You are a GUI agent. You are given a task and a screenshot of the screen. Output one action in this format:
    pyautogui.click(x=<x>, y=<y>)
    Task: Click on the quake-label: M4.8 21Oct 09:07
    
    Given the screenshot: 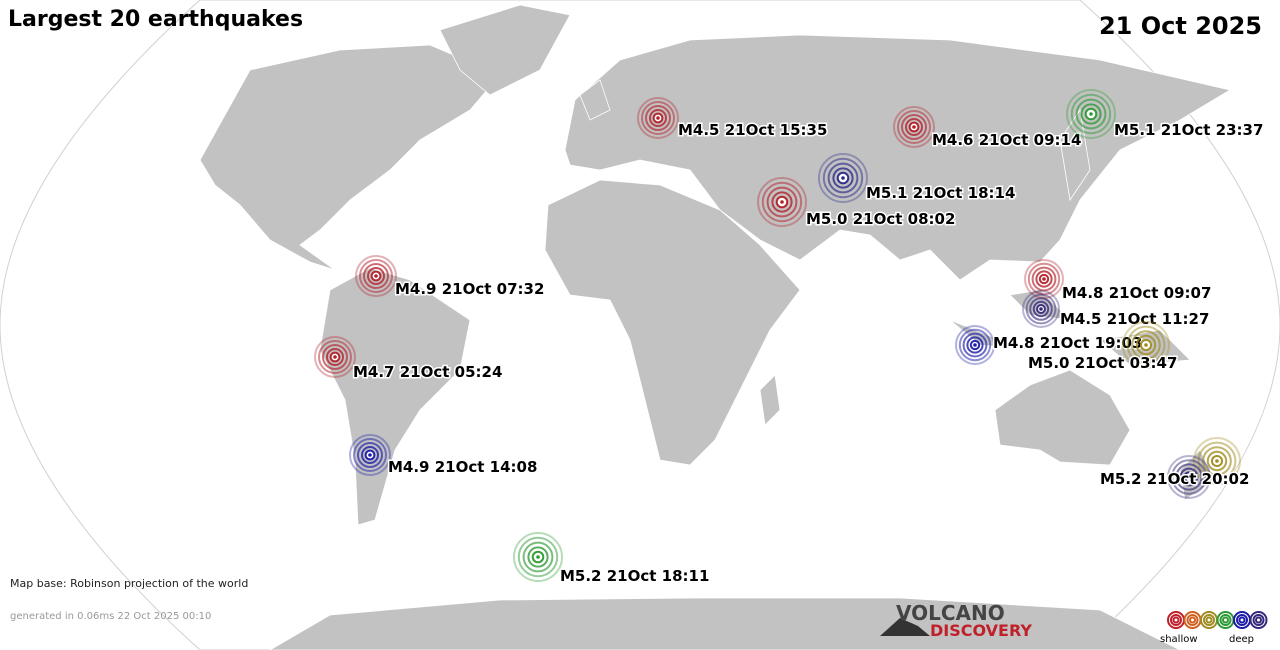 What is the action you would take?
    pyautogui.click(x=1136, y=293)
    